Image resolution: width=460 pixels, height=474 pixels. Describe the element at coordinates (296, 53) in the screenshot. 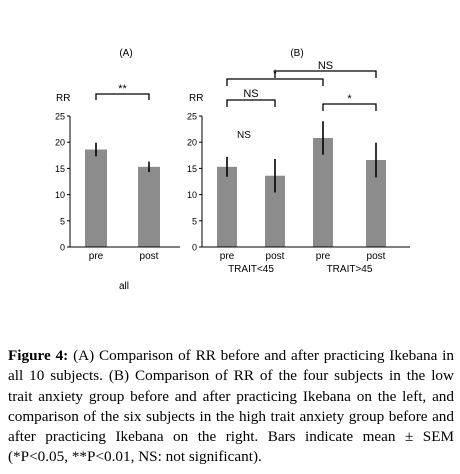

I see `panel-b-label: (B)` at that location.